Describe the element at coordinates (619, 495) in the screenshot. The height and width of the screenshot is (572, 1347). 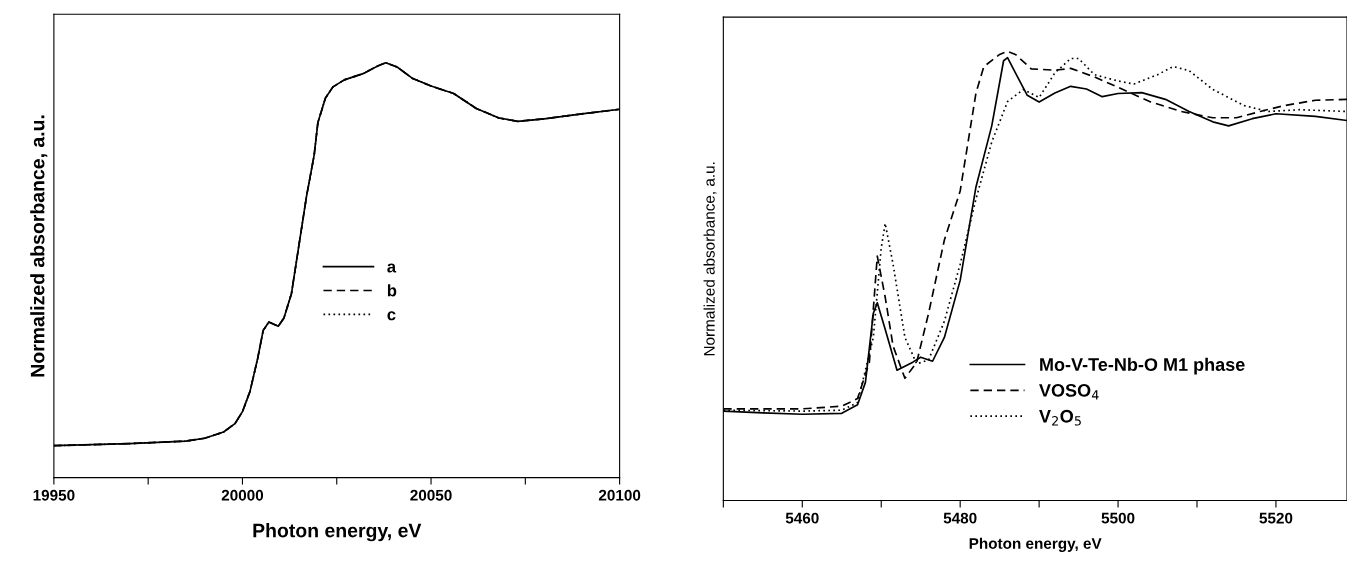
I see `x-tick-label: 20100` at that location.